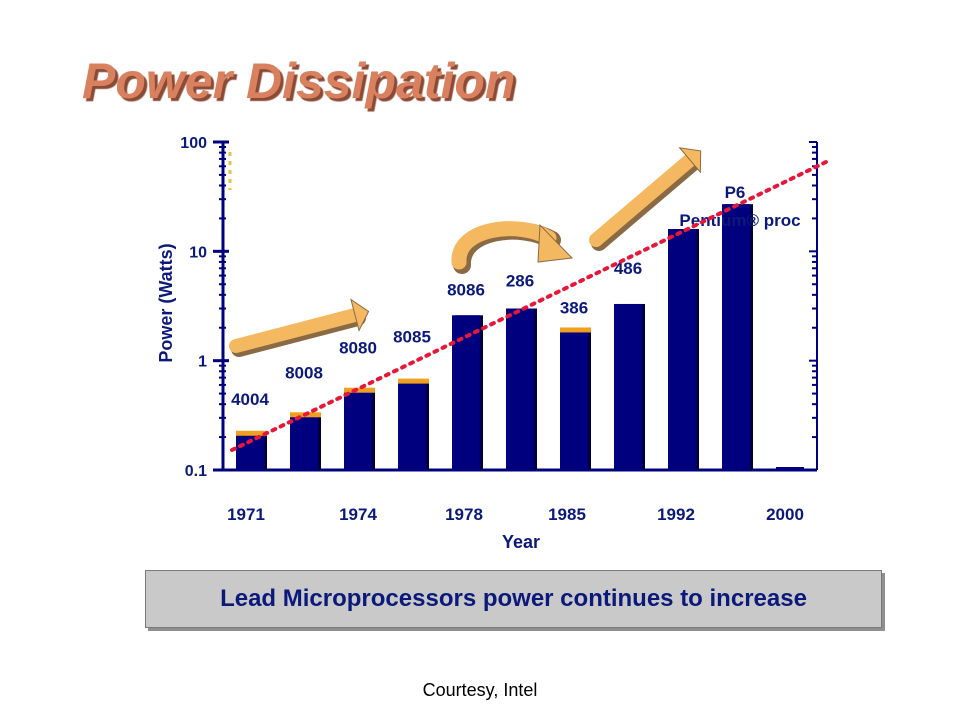 Image resolution: width=960 pixels, height=720 pixels. Describe the element at coordinates (676, 514) in the screenshot. I see `x-tick-label: 1992` at that location.